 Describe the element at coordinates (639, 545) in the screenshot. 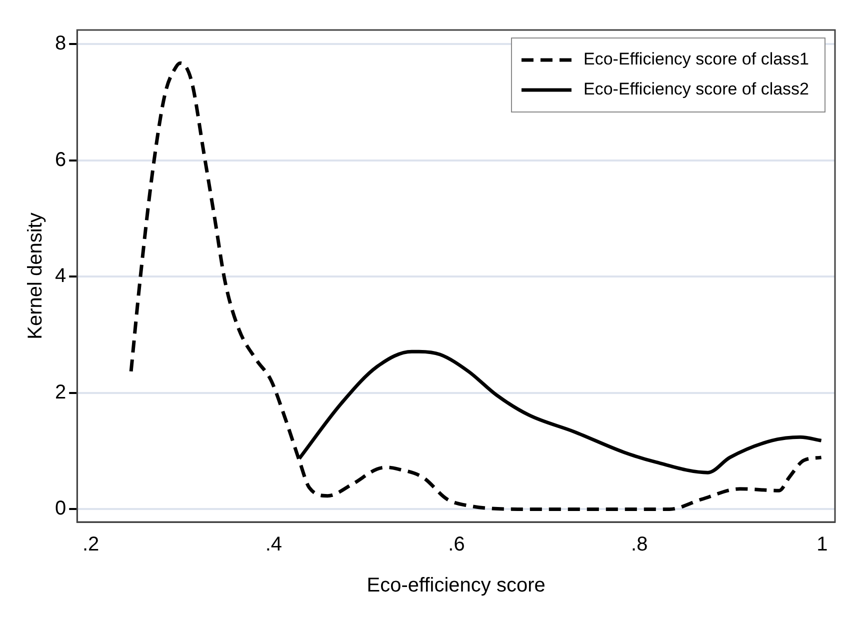

I see `x-tick-label: .8` at that location.